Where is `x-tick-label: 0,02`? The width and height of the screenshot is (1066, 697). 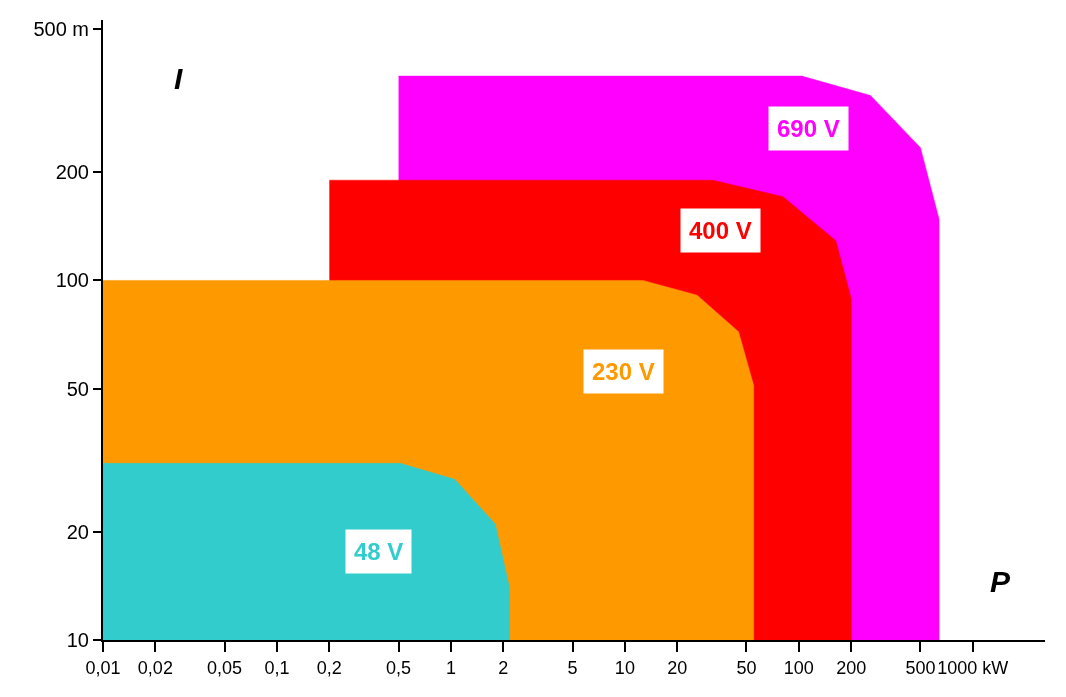
x-tick-label: 0,02 is located at coordinates (155, 667).